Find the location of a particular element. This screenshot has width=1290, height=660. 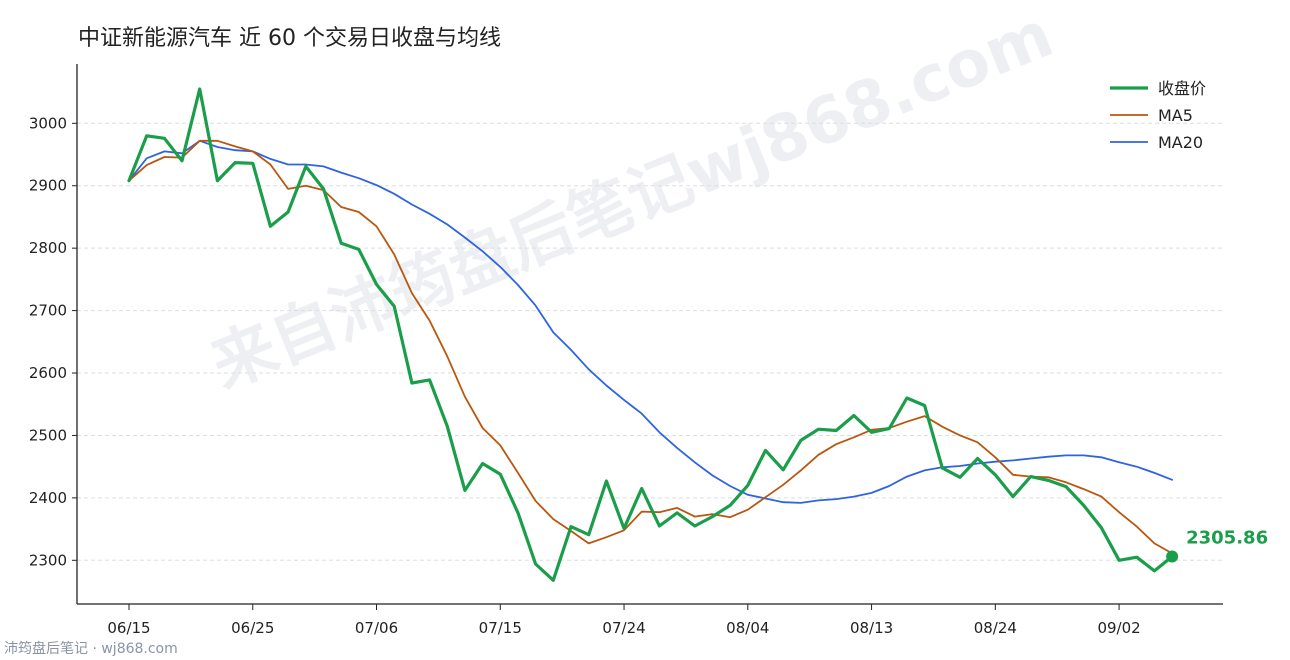

x-tick-label: 06/25 is located at coordinates (252, 628).